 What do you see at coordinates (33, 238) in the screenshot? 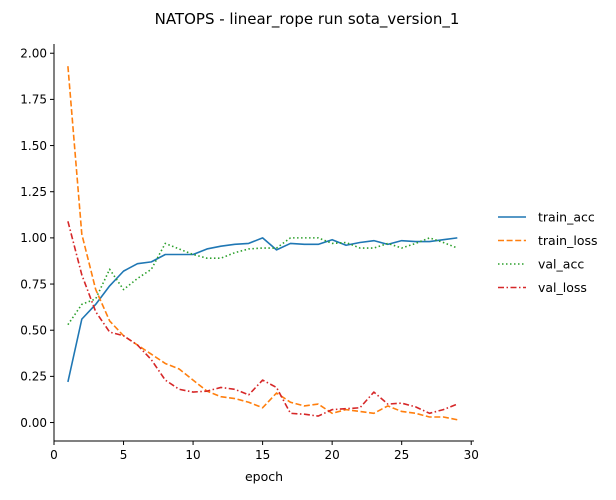
I see `y-tick-label: 1.00` at bounding box center [33, 238].